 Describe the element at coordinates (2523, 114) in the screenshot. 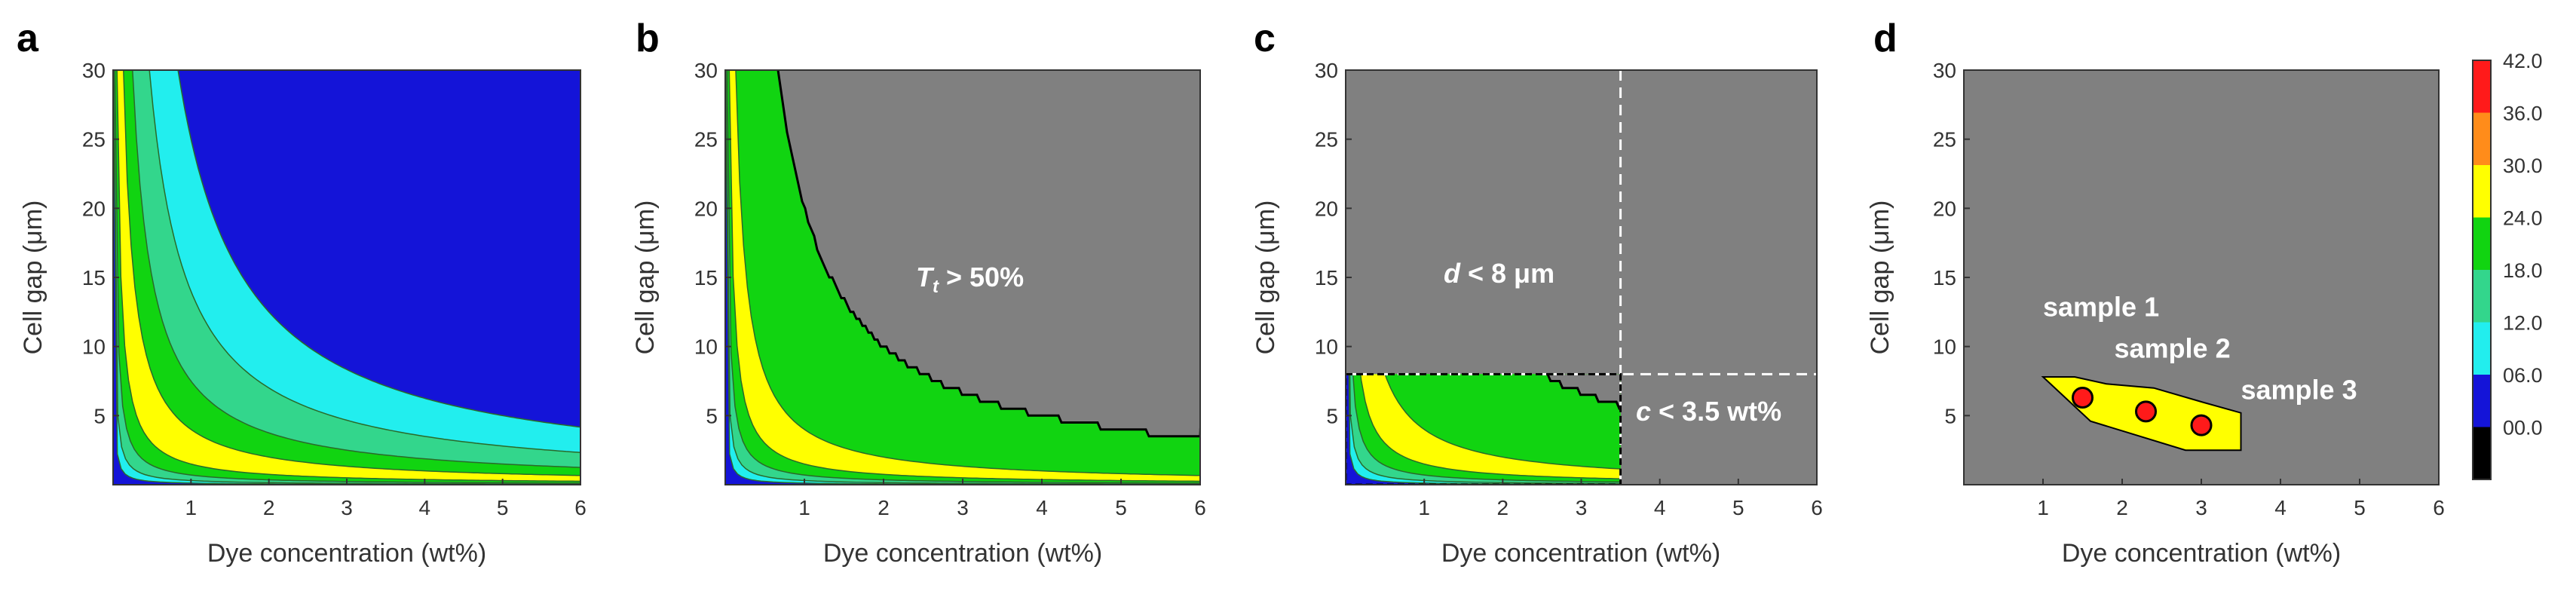

I see `colorbar-label: 36.0` at that location.